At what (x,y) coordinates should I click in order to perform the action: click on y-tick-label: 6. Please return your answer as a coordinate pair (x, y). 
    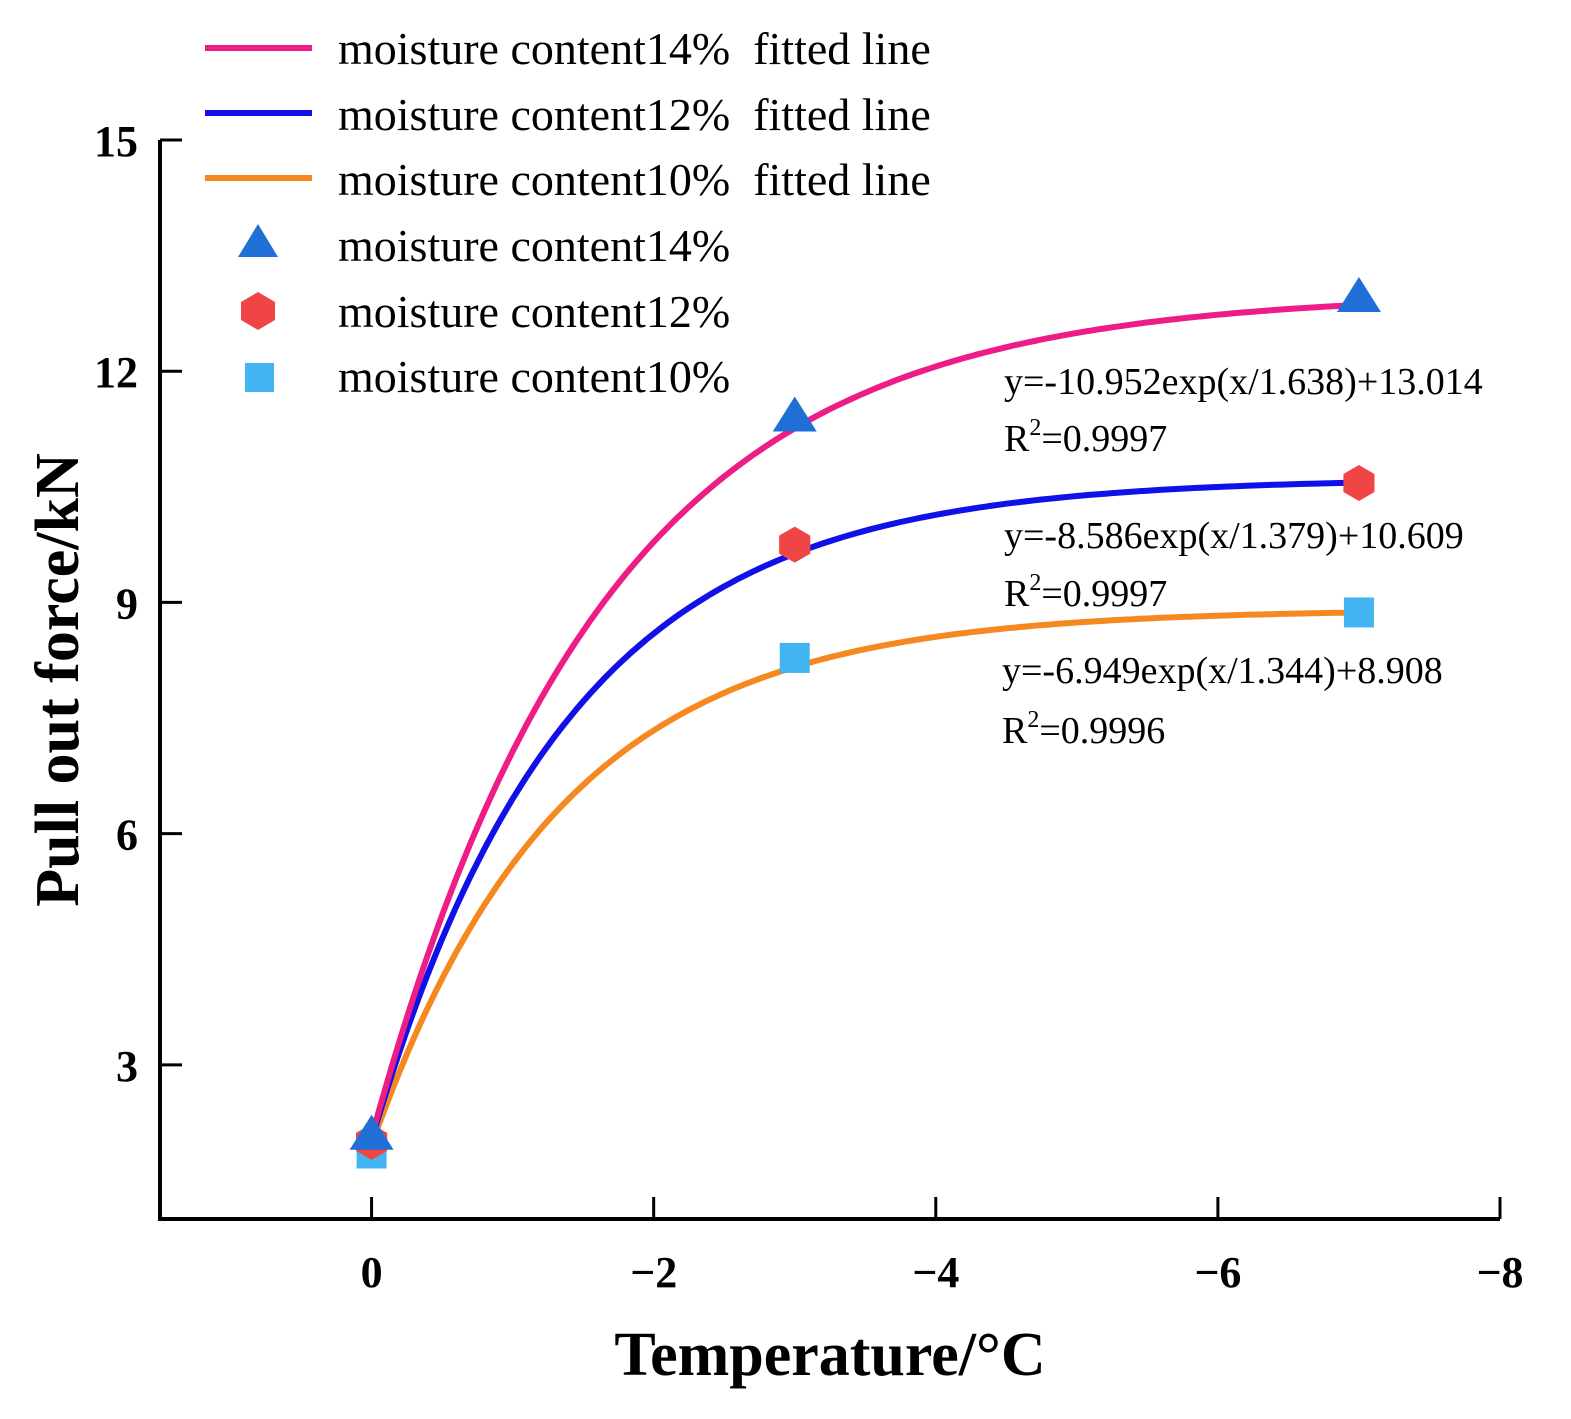
    Looking at the image, I should click on (127, 835).